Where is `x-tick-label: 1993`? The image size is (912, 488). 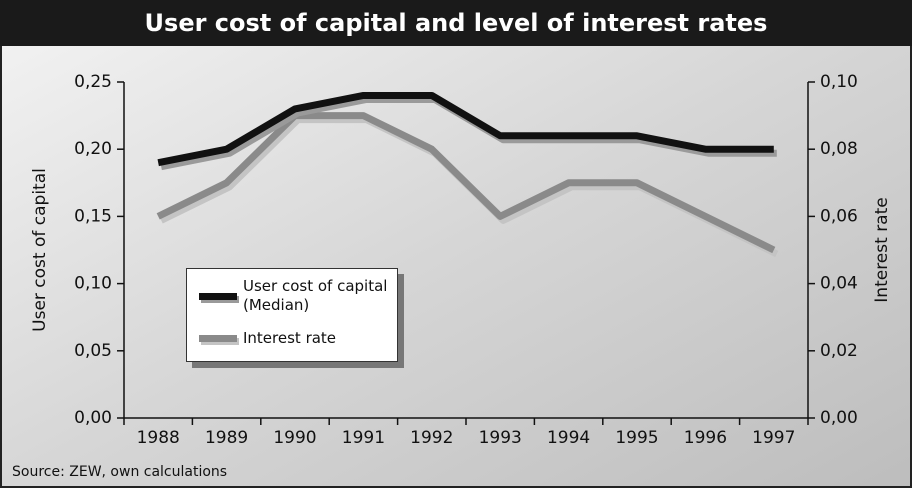
x-tick-label: 1993 is located at coordinates (500, 438).